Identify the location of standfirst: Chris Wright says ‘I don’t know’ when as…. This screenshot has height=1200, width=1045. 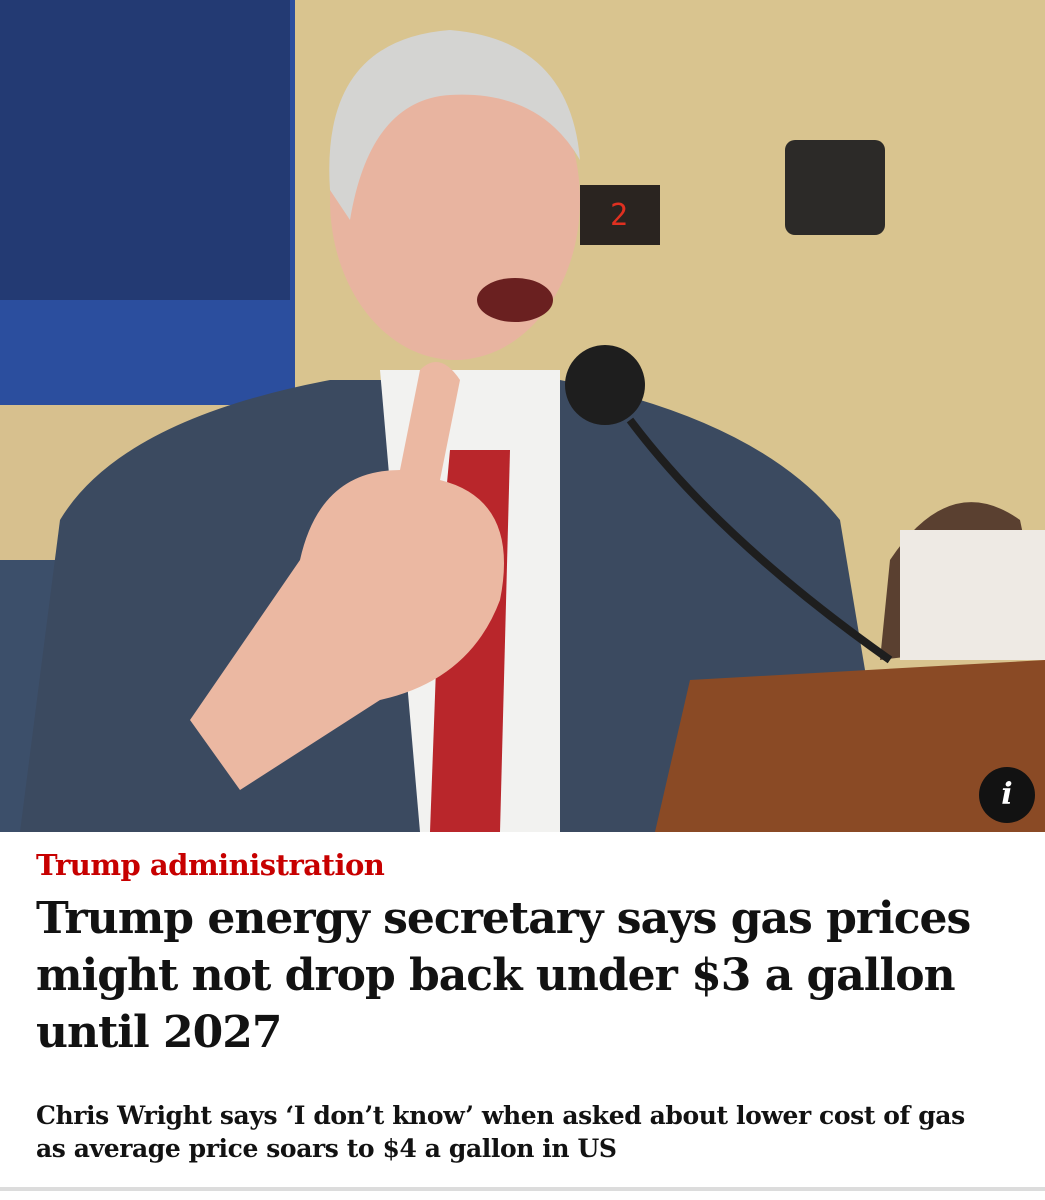
(500, 1132).